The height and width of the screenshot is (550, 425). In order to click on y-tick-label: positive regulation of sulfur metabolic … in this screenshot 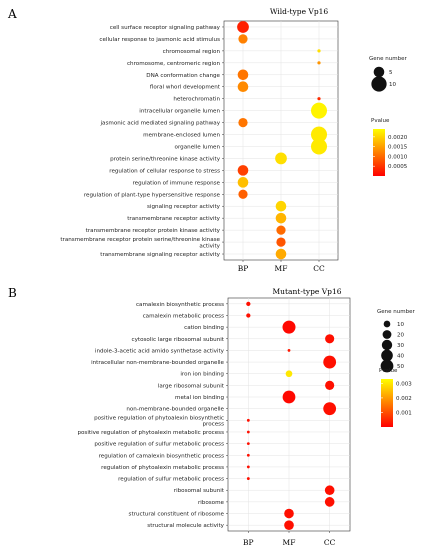, I will do `click(159, 445)`.